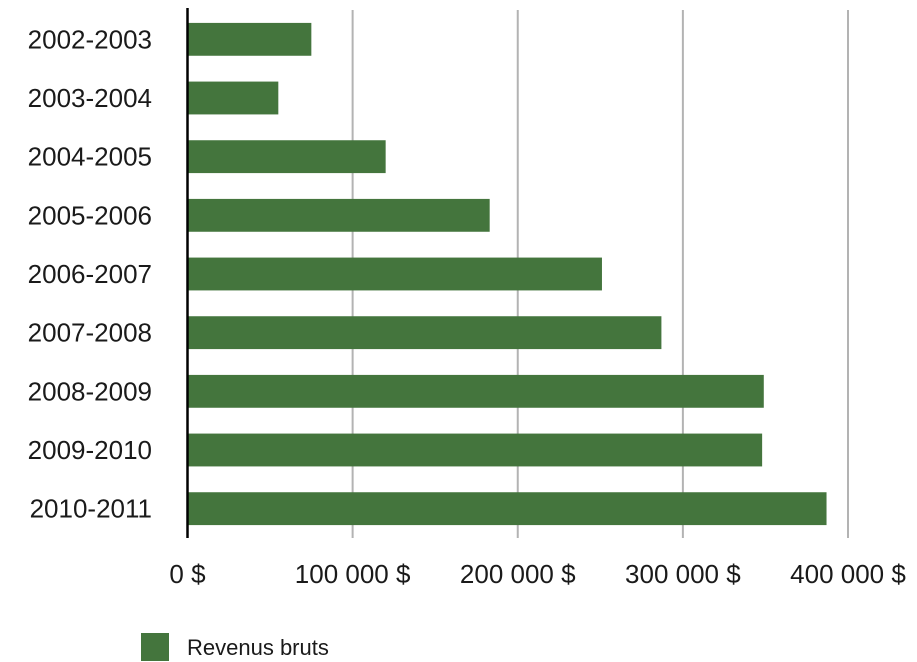  What do you see at coordinates (90, 39) in the screenshot?
I see `category-label: 2002-2003` at bounding box center [90, 39].